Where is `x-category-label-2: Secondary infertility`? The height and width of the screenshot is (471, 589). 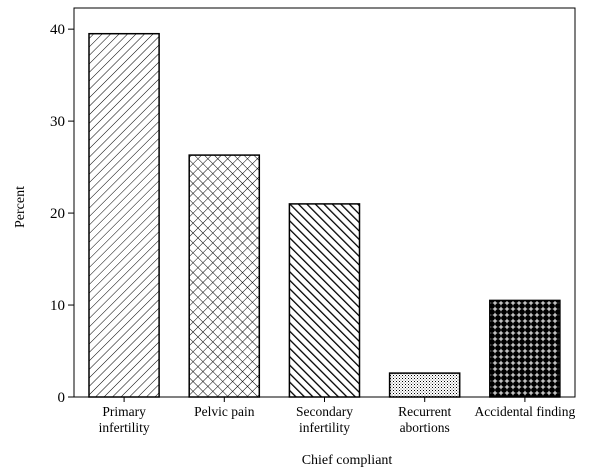
x-category-label-2: Secondary infertility is located at coordinates (324, 419).